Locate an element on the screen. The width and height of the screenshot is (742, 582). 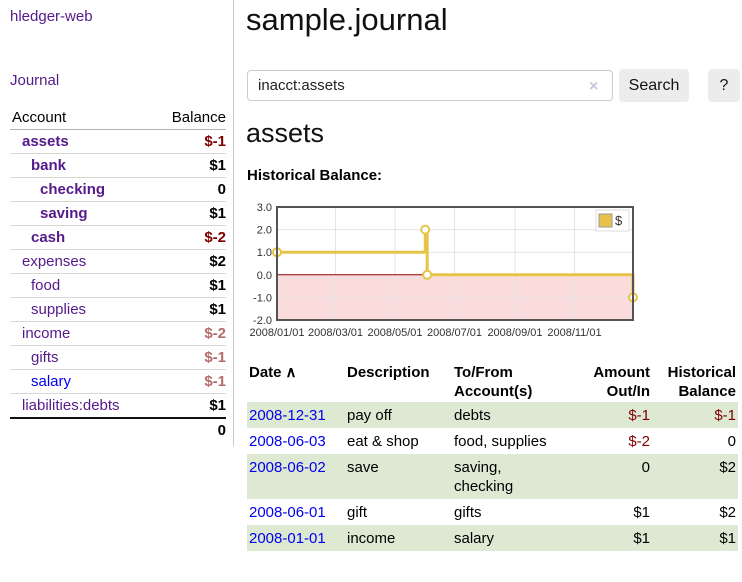
transaction-row: 2008-12-31 pay off debts $-1 $-1 is located at coordinates (492, 415).